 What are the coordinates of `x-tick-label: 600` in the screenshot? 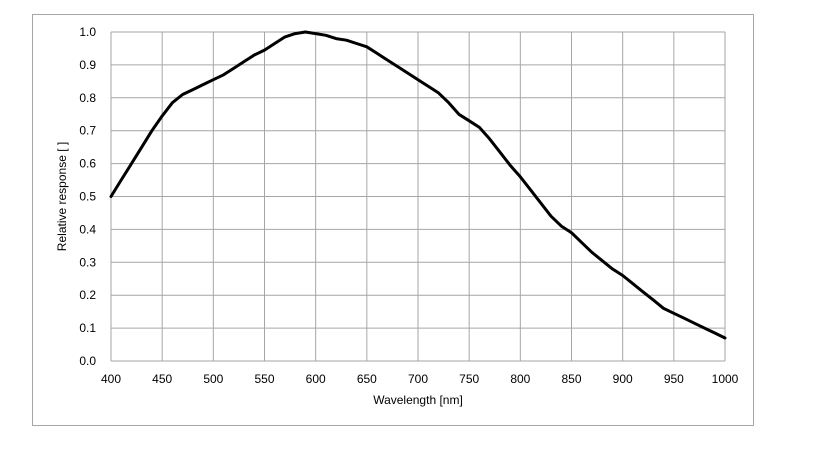 It's located at (316, 379).